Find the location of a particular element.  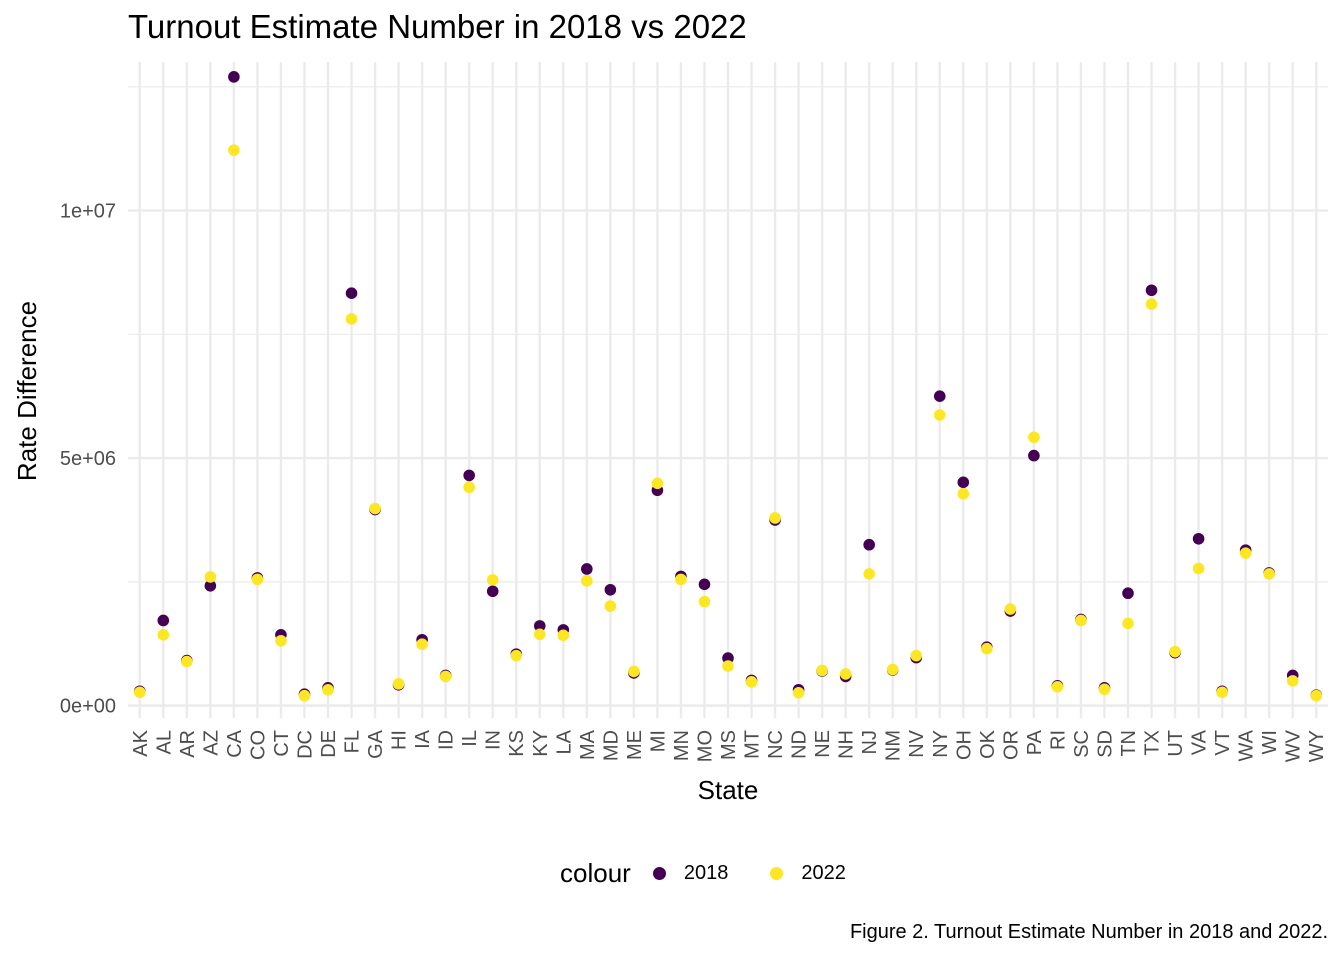

point-2018-NY is located at coordinates (939, 396).